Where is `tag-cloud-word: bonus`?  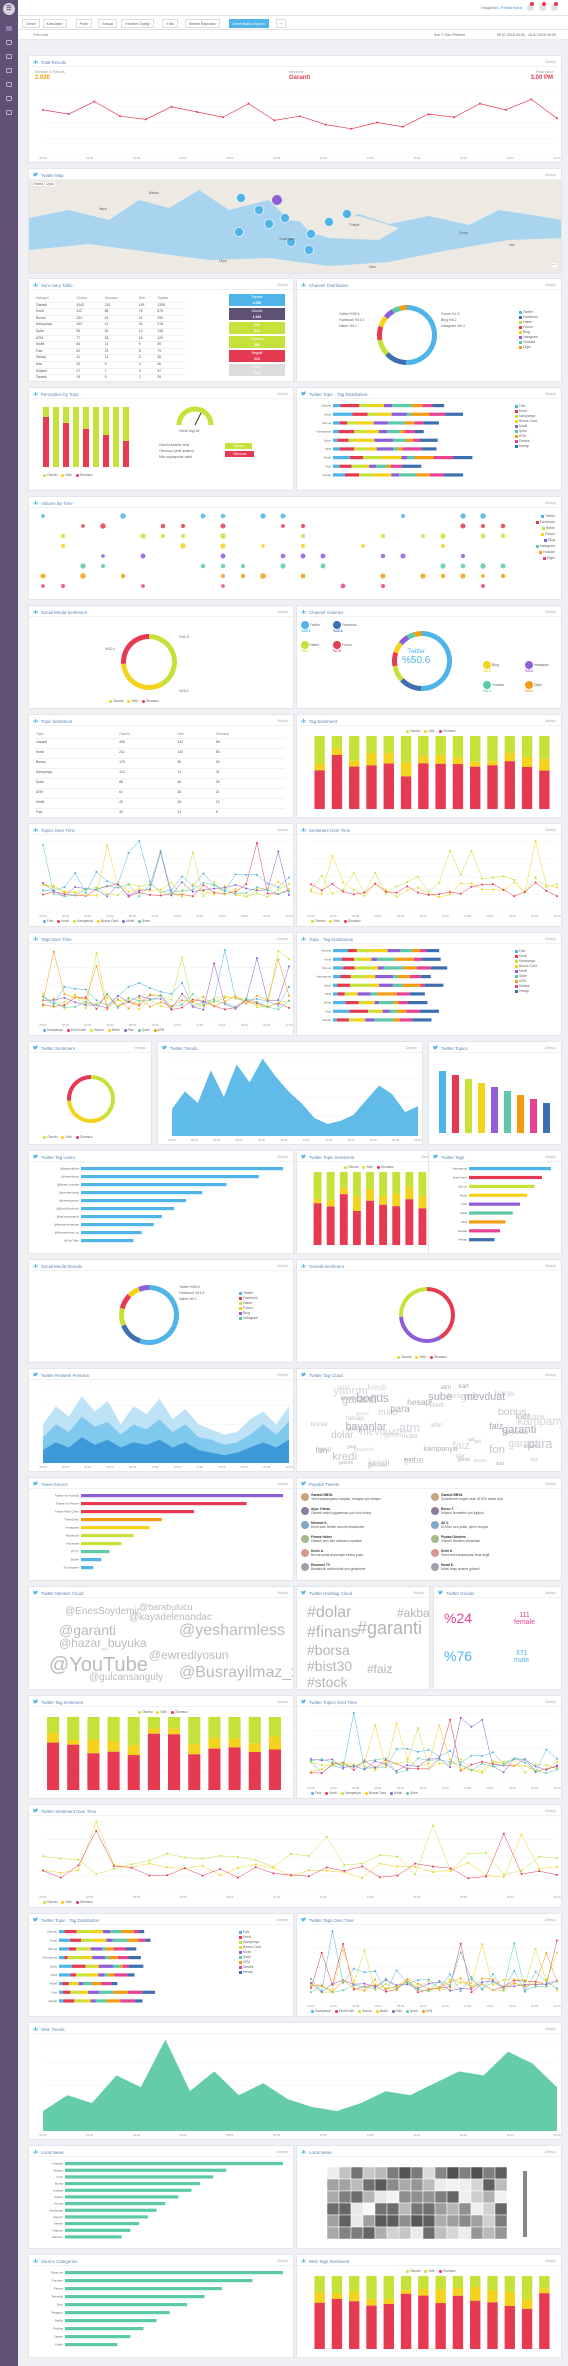 tag-cloud-word: bonus is located at coordinates (512, 1412).